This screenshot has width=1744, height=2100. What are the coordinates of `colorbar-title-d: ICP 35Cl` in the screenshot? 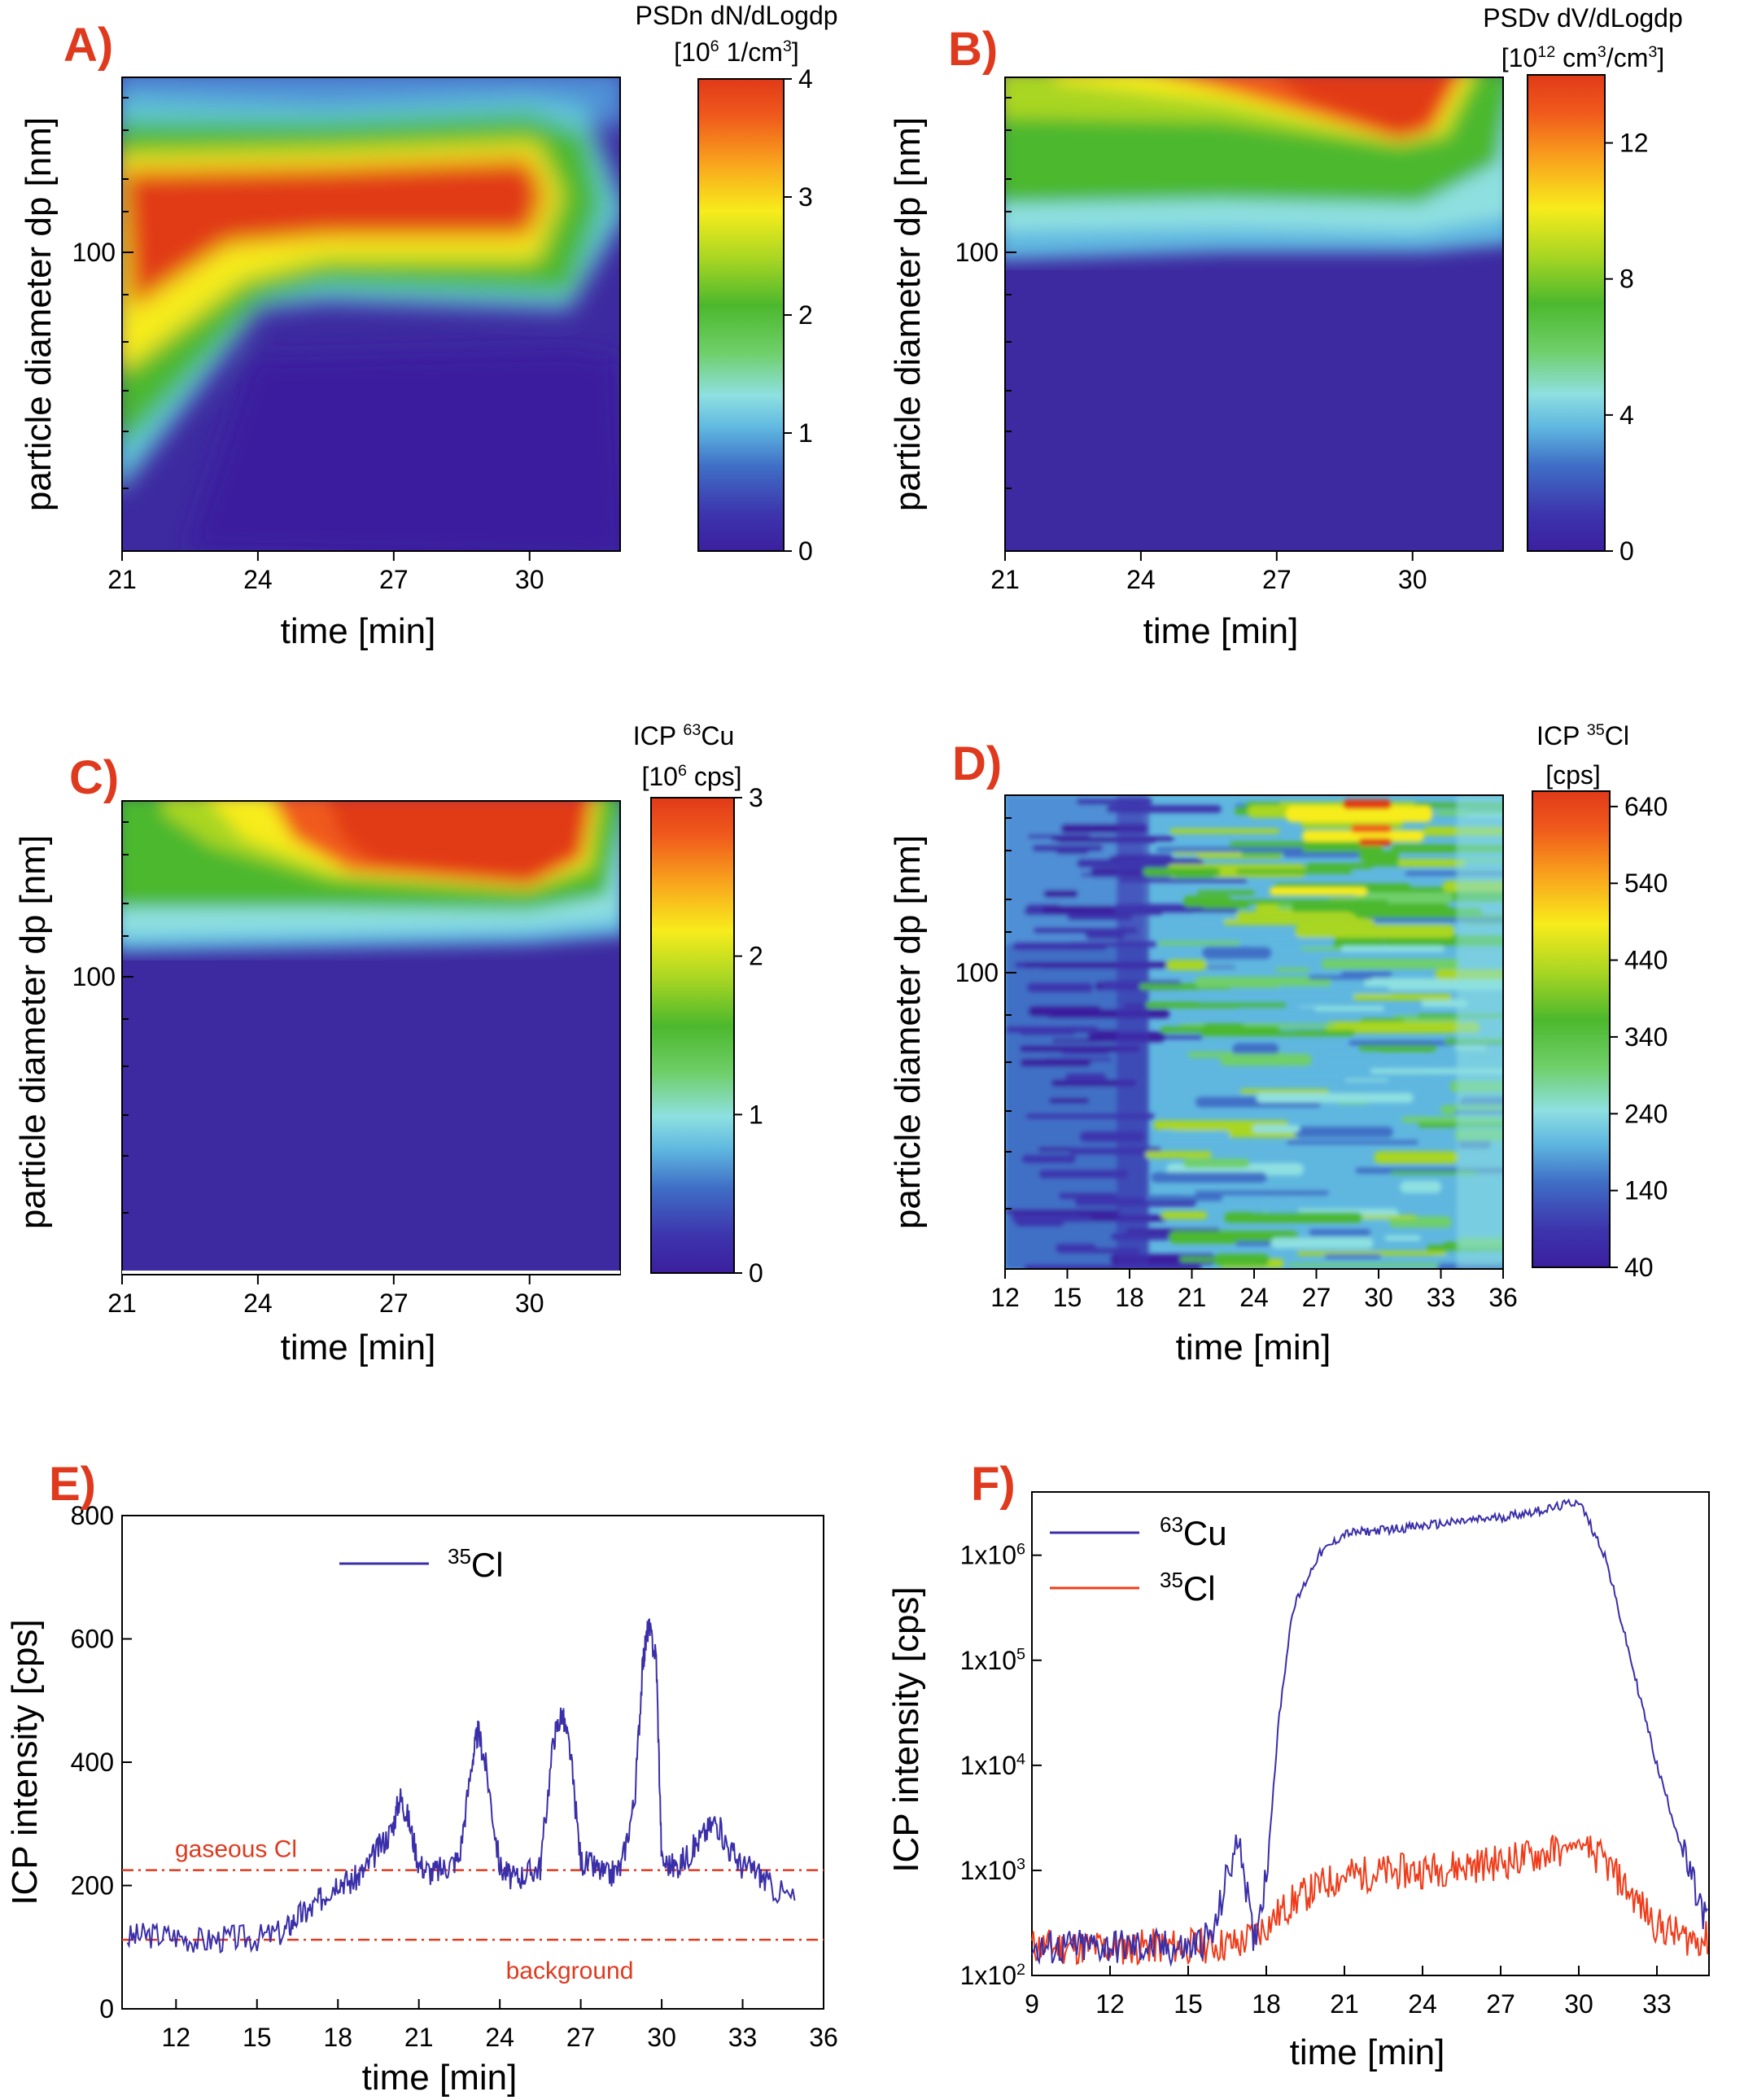 It's located at (1582, 735).